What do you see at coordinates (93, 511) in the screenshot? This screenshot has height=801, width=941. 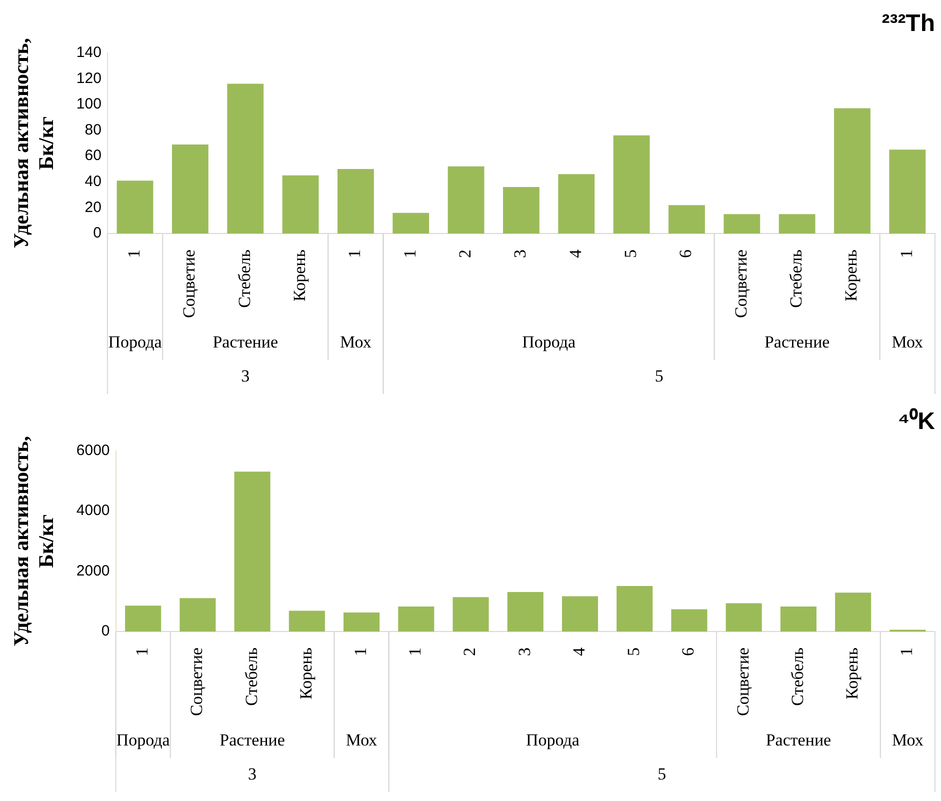 I see `y-tick-label: 4000` at bounding box center [93, 511].